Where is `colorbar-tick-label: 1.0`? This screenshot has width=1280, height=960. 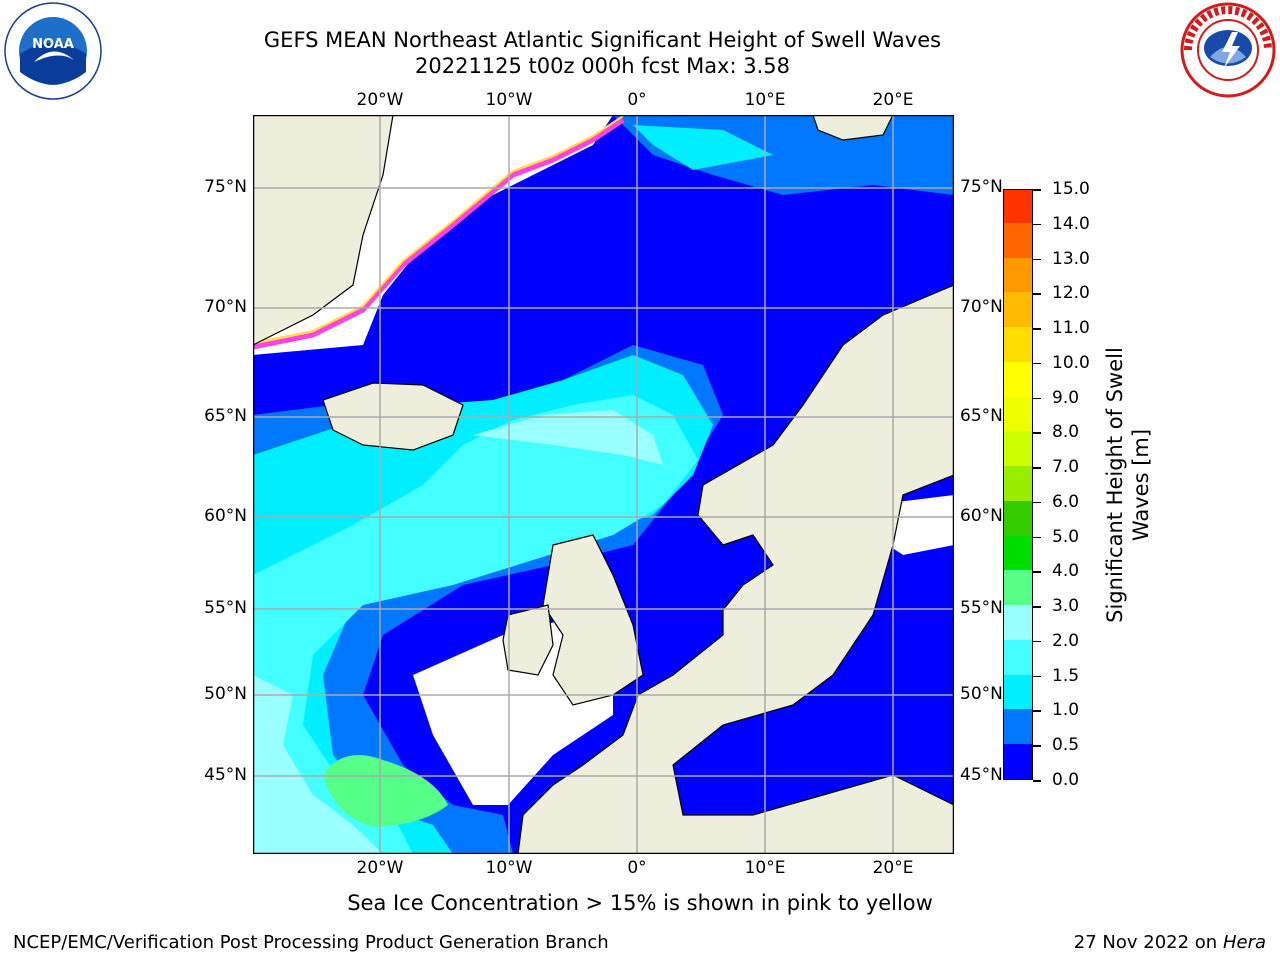
colorbar-tick-label: 1.0 is located at coordinates (1065, 710).